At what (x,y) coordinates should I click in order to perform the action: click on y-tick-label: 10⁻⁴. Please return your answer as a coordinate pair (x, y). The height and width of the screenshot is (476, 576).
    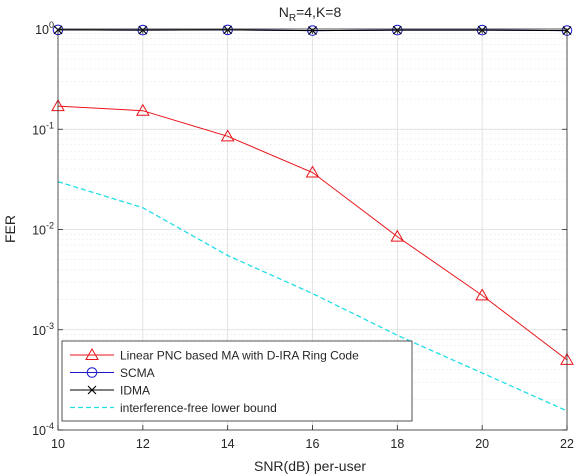
    Looking at the image, I should click on (43, 429).